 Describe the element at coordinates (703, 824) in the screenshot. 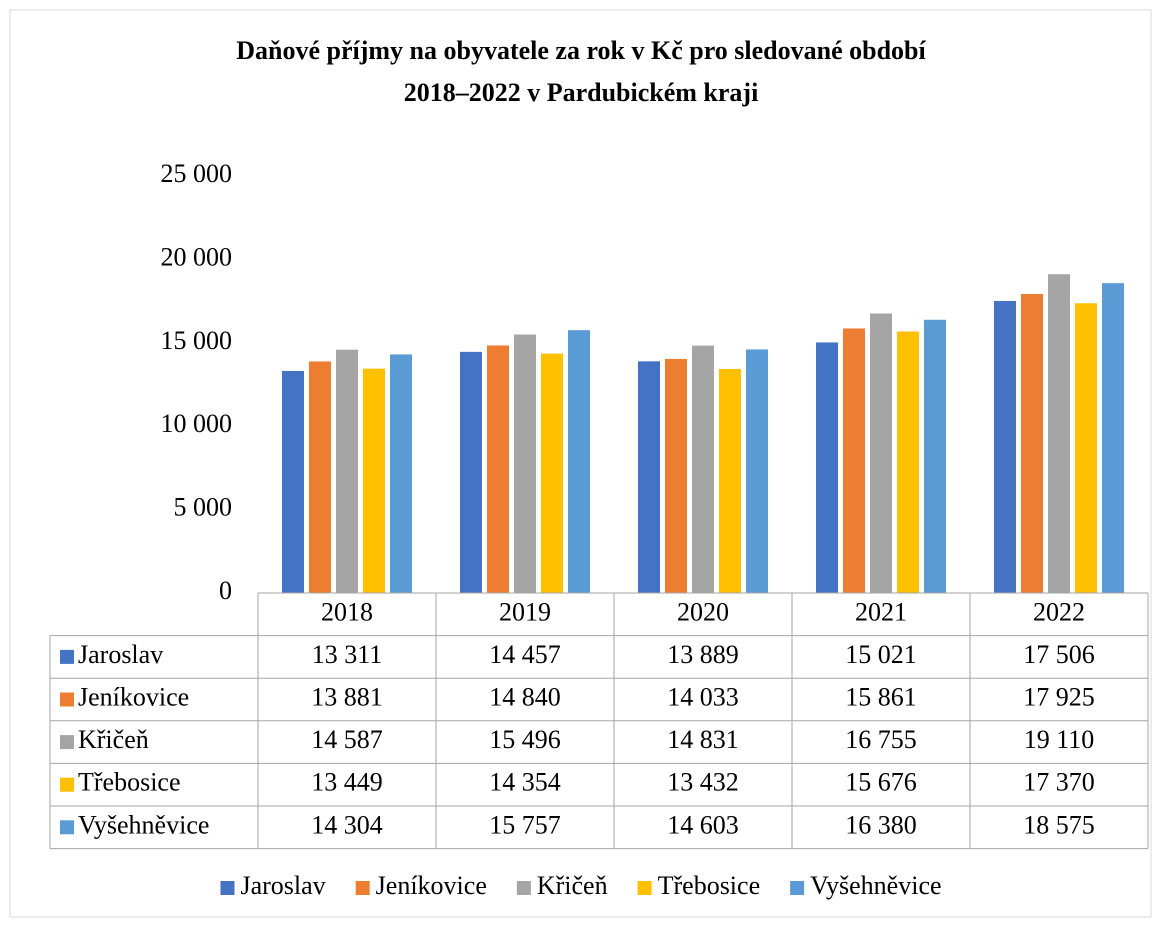

I see `table-cell: 14 603` at that location.